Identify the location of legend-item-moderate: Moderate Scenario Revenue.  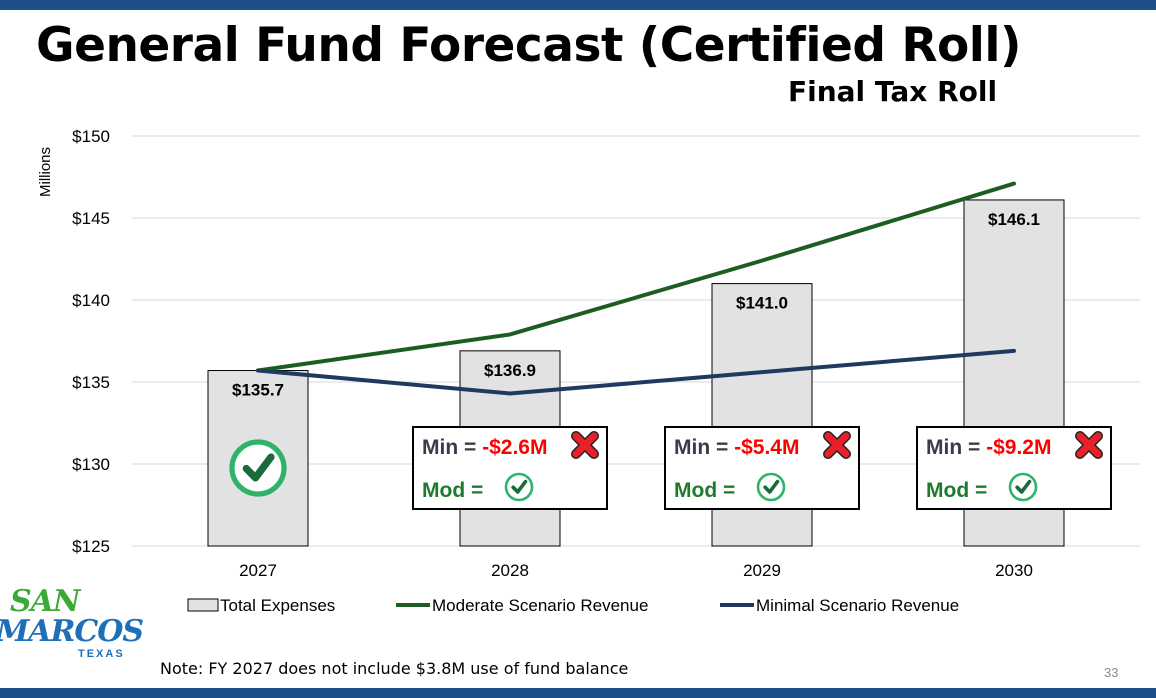
(522, 605).